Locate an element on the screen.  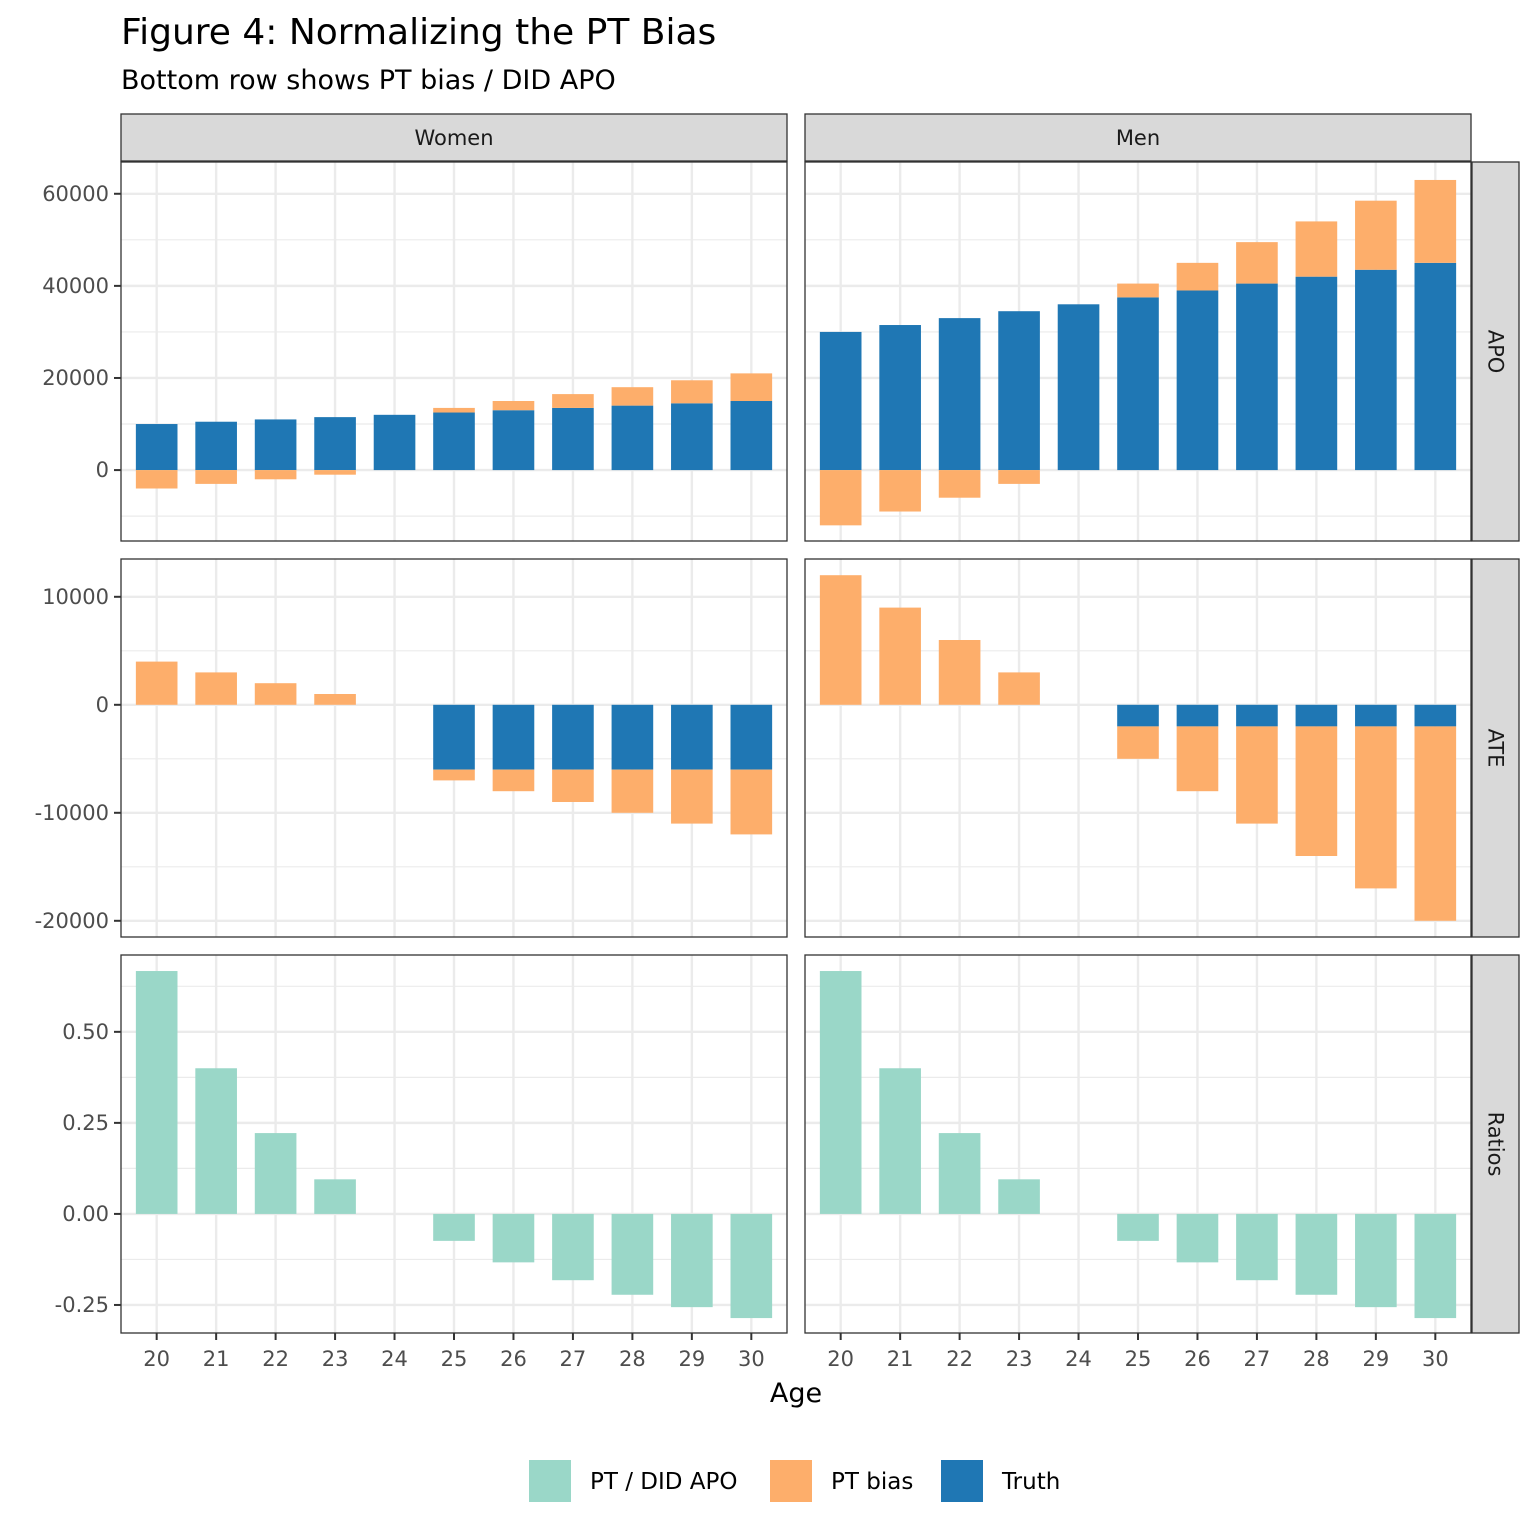
x-tick-label: 21 is located at coordinates (216, 1359).